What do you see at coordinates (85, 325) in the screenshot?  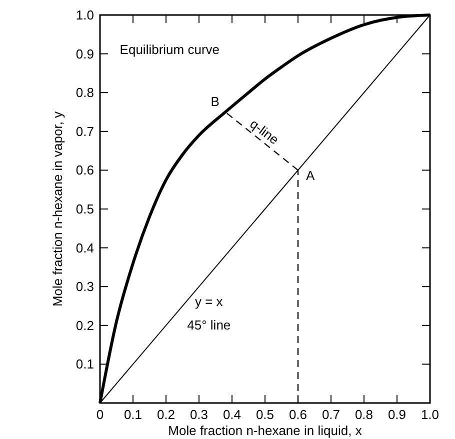 I see `y-tick-label: 0.2` at bounding box center [85, 325].